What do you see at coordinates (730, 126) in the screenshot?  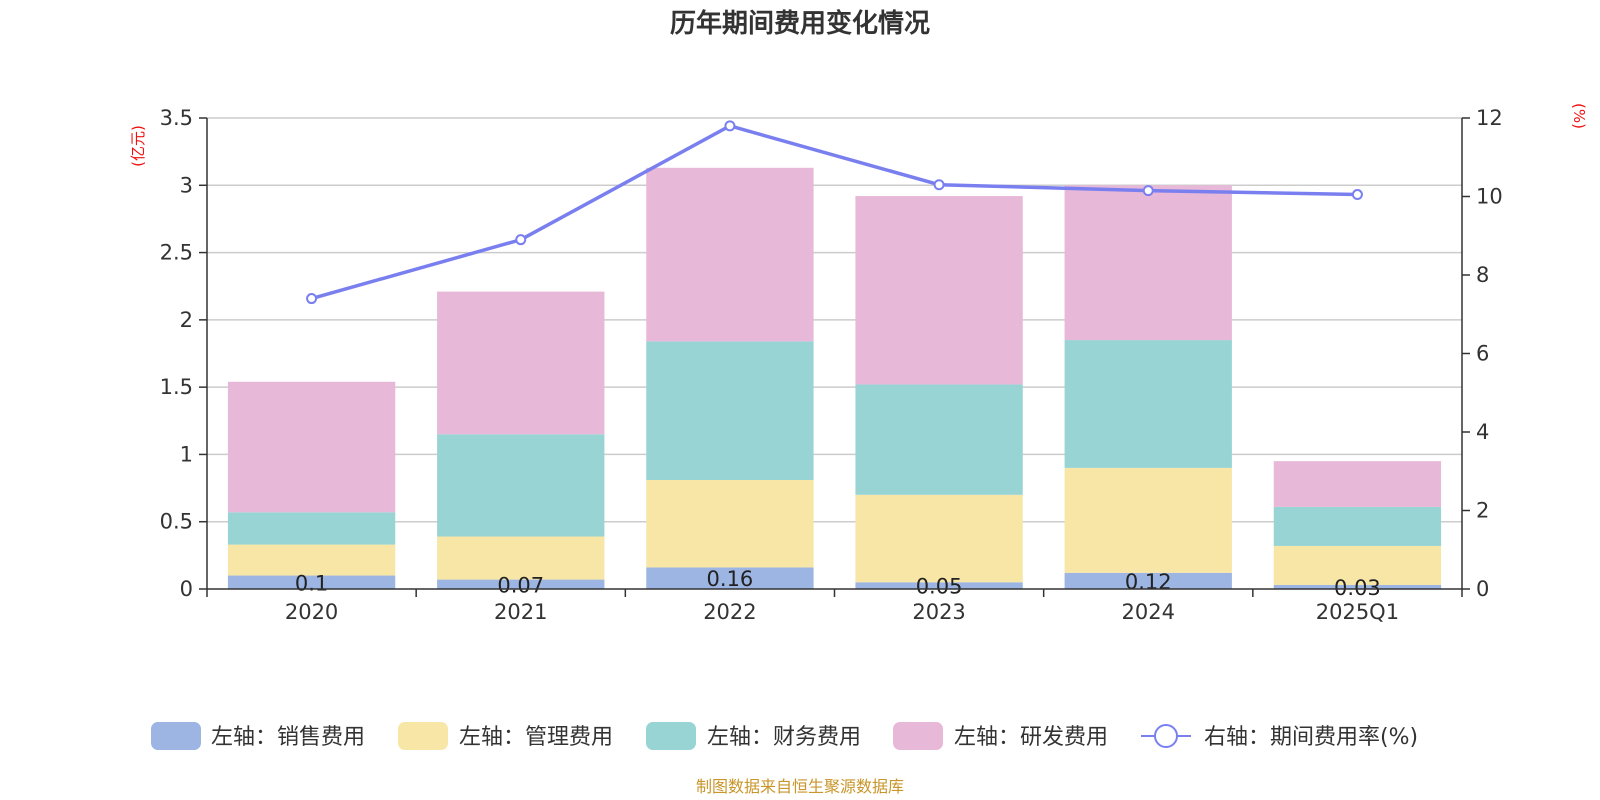 I see `rate-point-2022` at bounding box center [730, 126].